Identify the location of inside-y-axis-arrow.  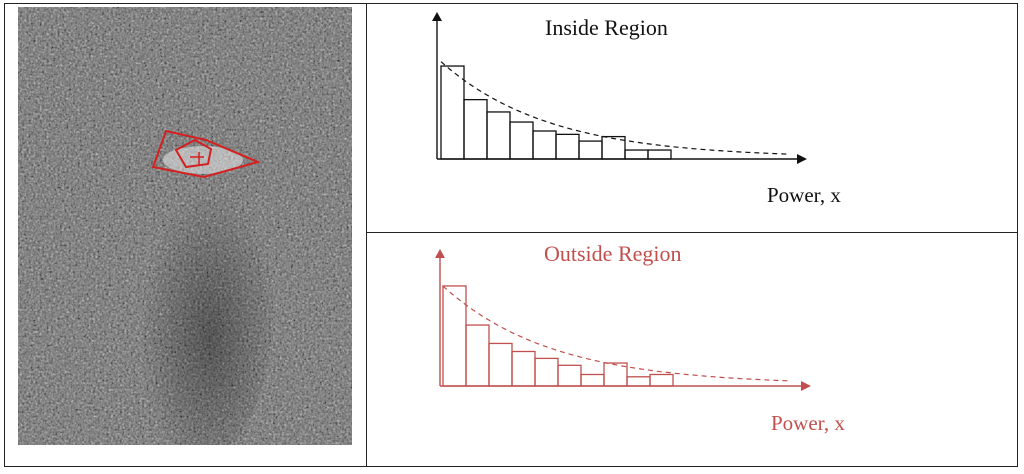
(437, 16).